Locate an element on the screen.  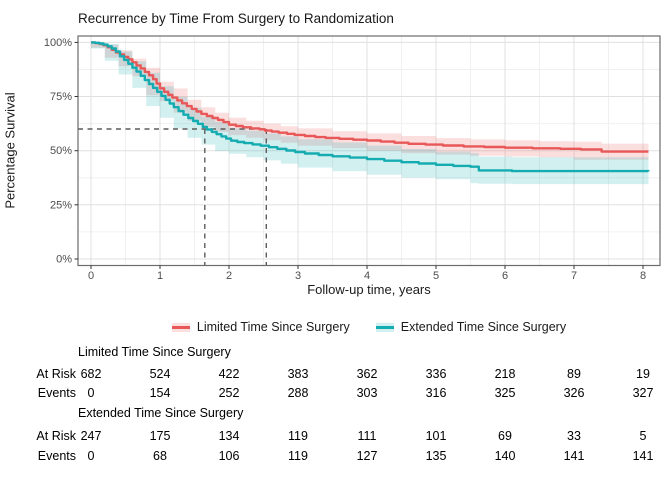
at-risk-count: 362 is located at coordinates (367, 374).